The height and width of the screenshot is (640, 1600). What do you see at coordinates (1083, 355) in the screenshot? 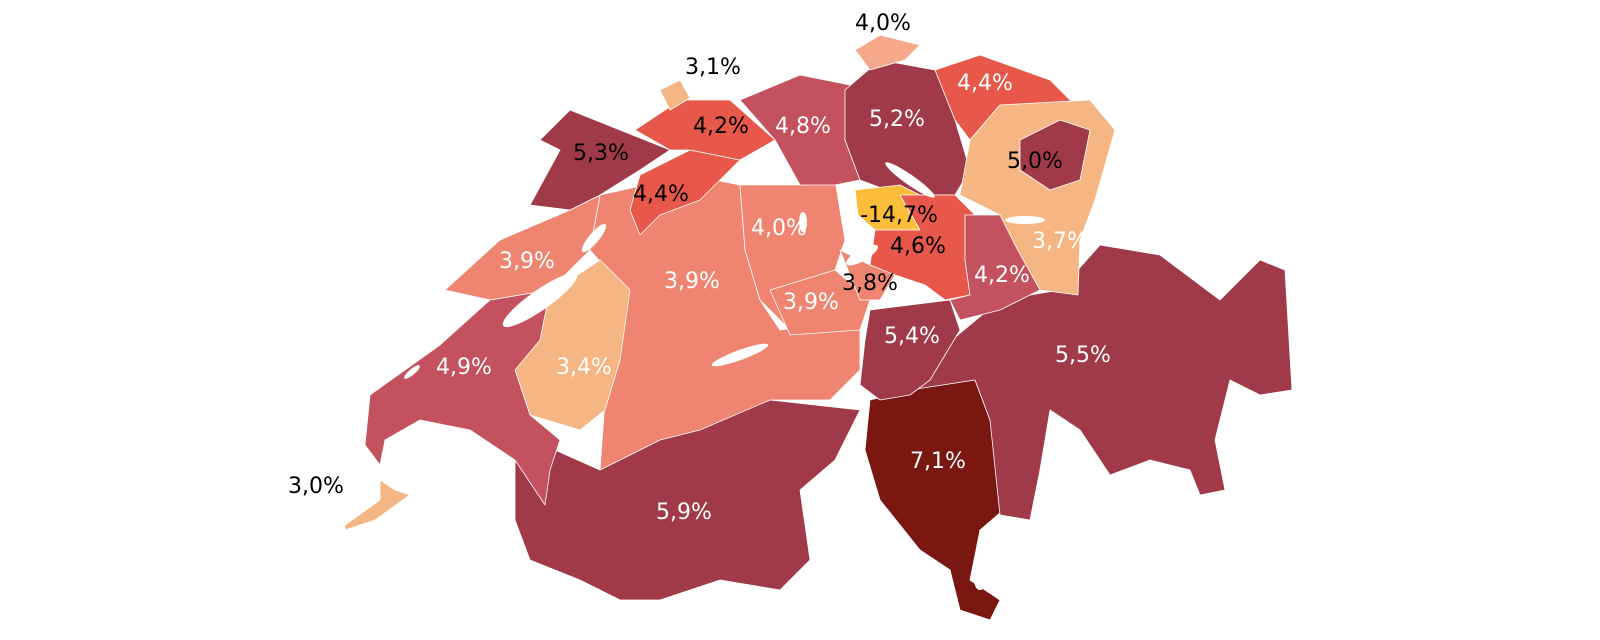
I see `region-label: 5,5%` at bounding box center [1083, 355].